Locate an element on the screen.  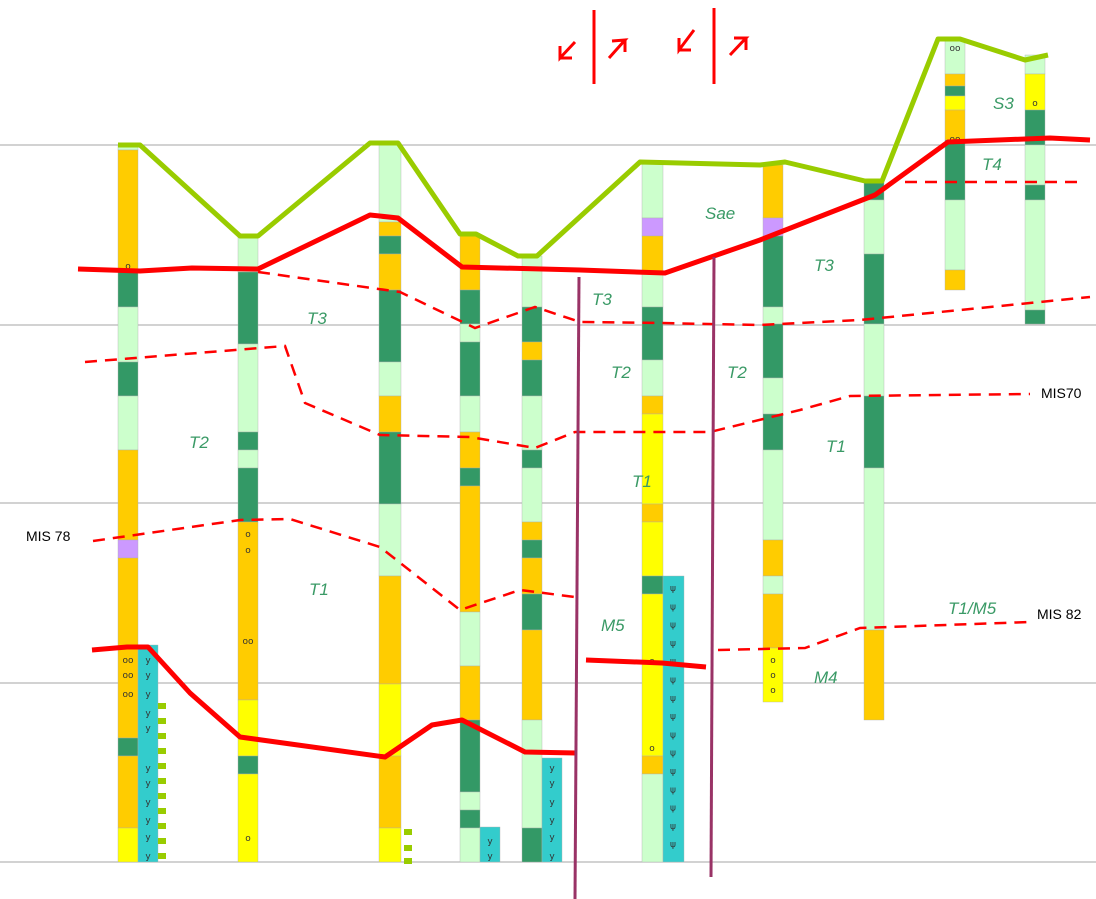
unit-label-t3: T3 is located at coordinates (602, 299).